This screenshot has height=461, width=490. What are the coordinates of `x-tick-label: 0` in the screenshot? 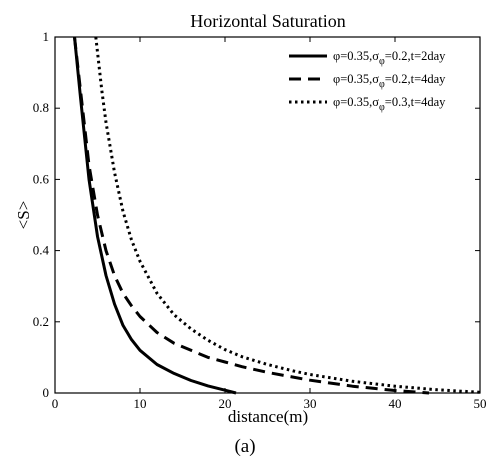 It's located at (55, 403).